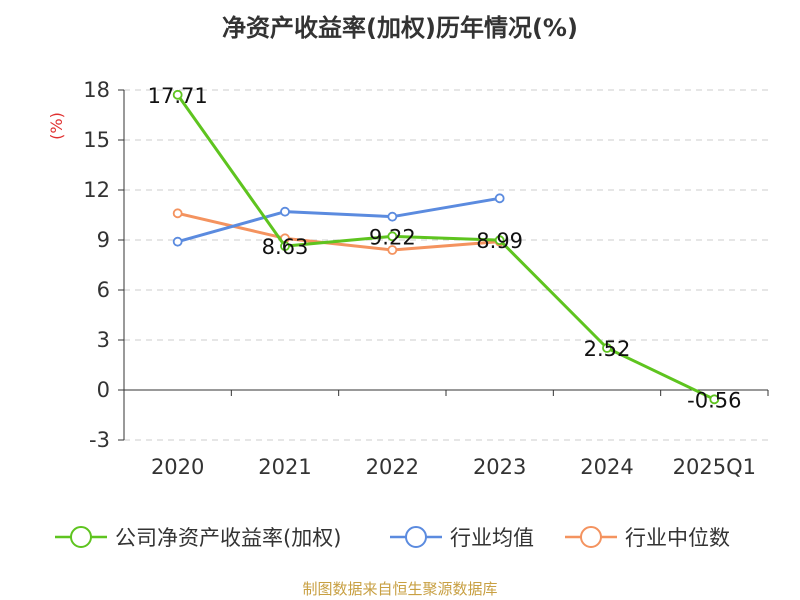  I want to click on x-tick-label: 2022, so click(392, 467).